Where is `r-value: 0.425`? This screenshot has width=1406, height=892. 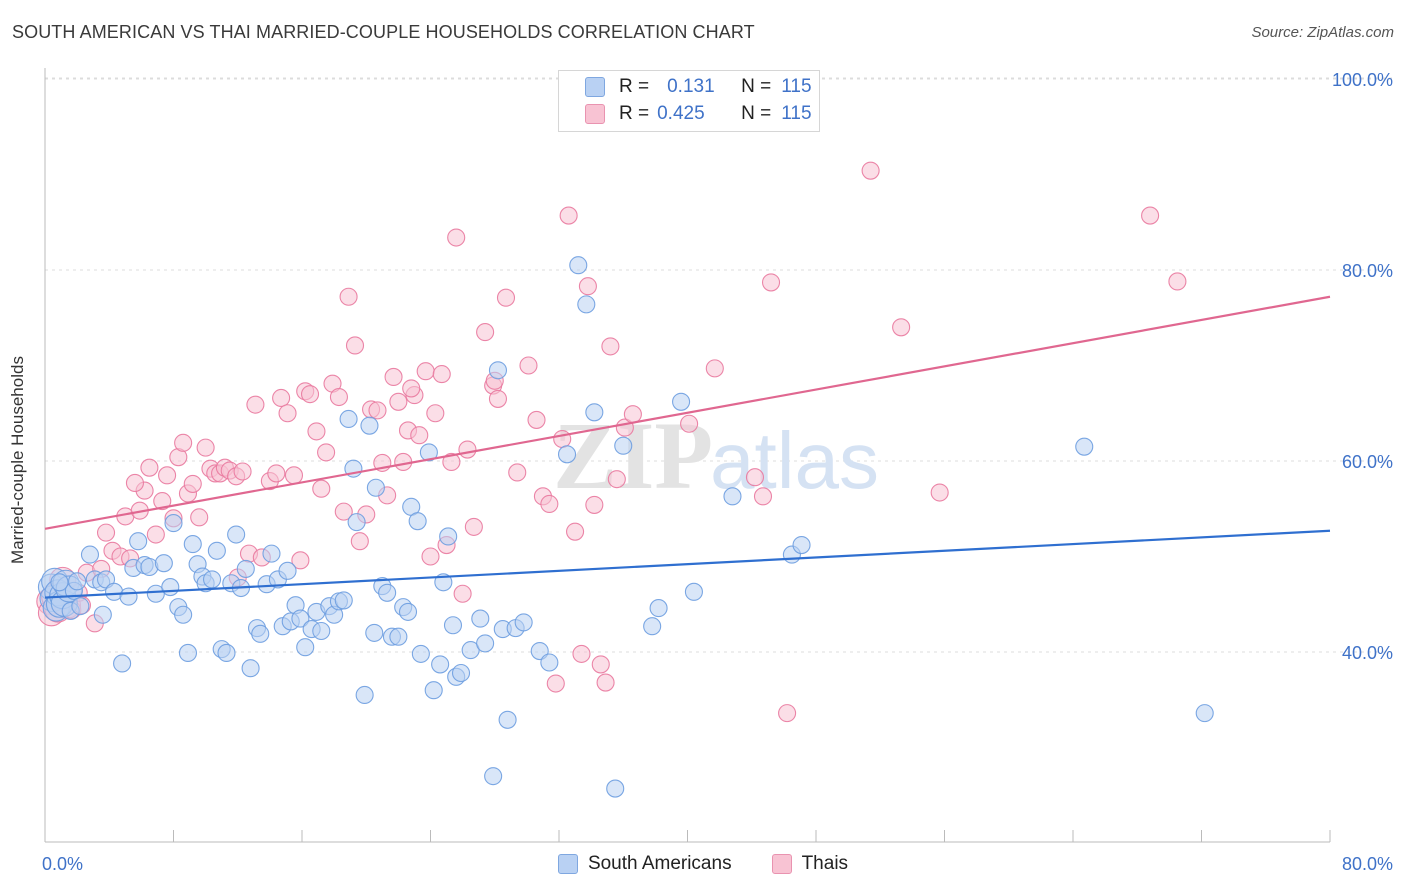 r-value: 0.425 is located at coordinates (681, 113).